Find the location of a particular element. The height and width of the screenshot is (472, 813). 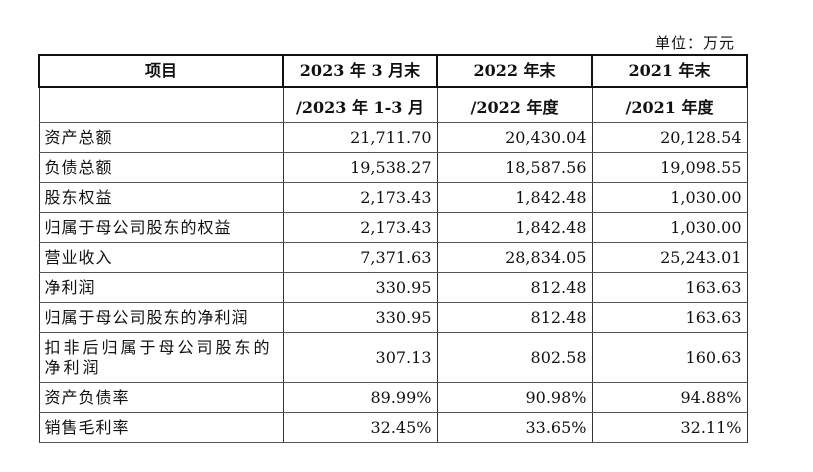

header-row-primary: 项目 2023 年 3 月末 2022 年末 2021 年末 is located at coordinates (393, 71).